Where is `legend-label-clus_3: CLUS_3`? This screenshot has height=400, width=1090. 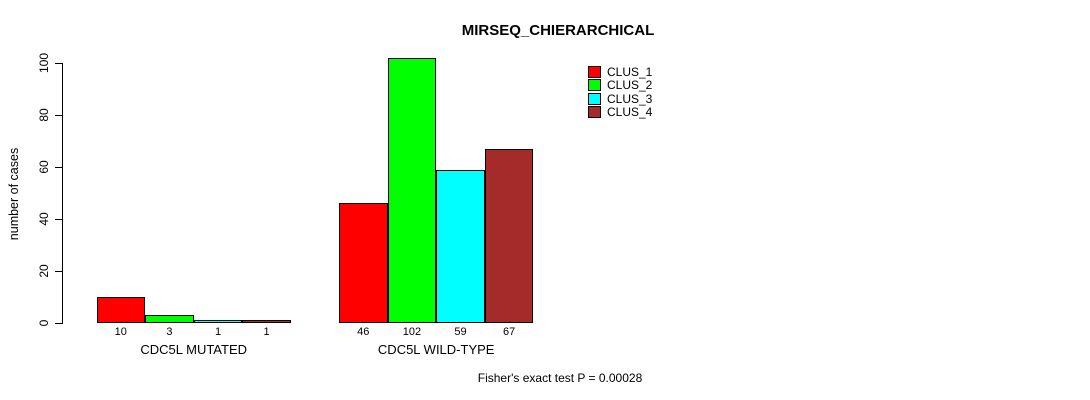 legend-label-clus_3: CLUS_3 is located at coordinates (630, 98).